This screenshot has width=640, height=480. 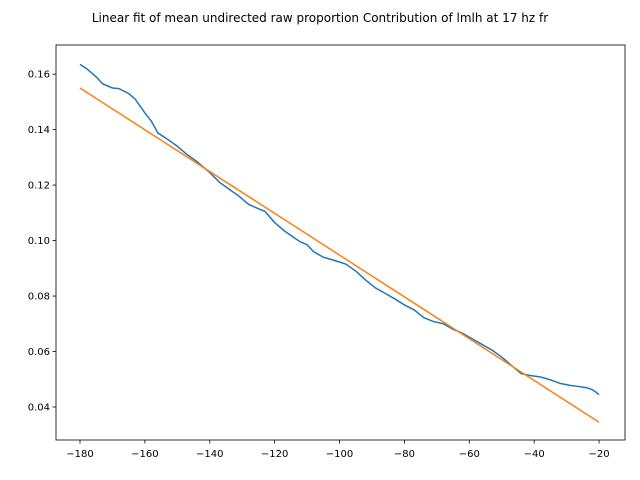 What do you see at coordinates (79, 454) in the screenshot?
I see `x-tick-label: −180` at bounding box center [79, 454].